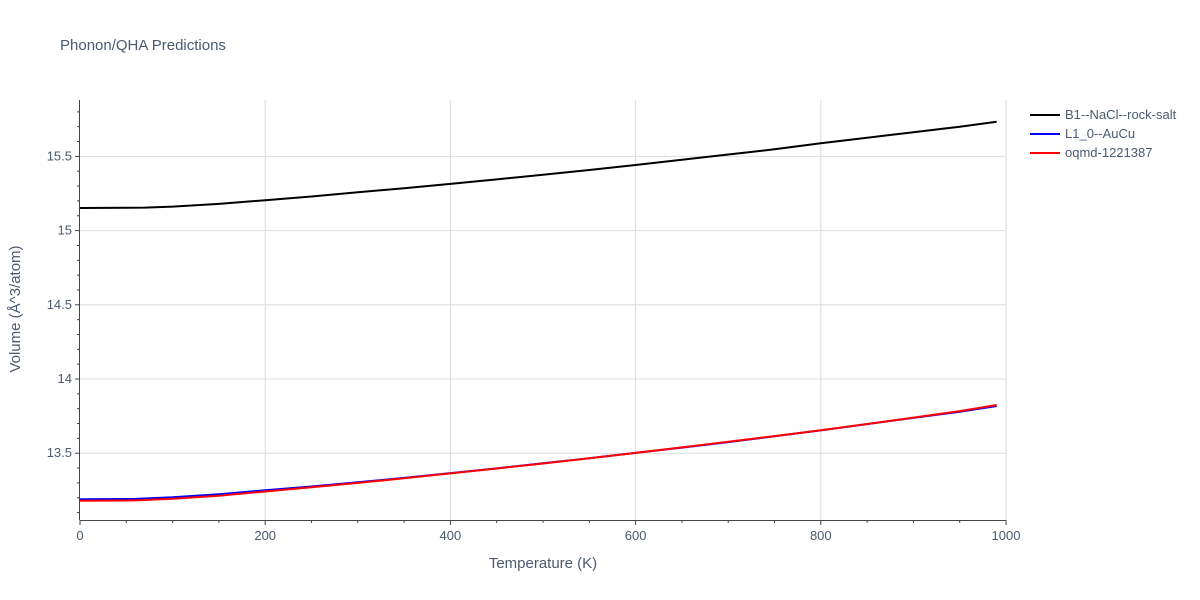 The height and width of the screenshot is (600, 1200). Describe the element at coordinates (1100, 133) in the screenshot. I see `legend-label: L1_0--AuCu` at that location.